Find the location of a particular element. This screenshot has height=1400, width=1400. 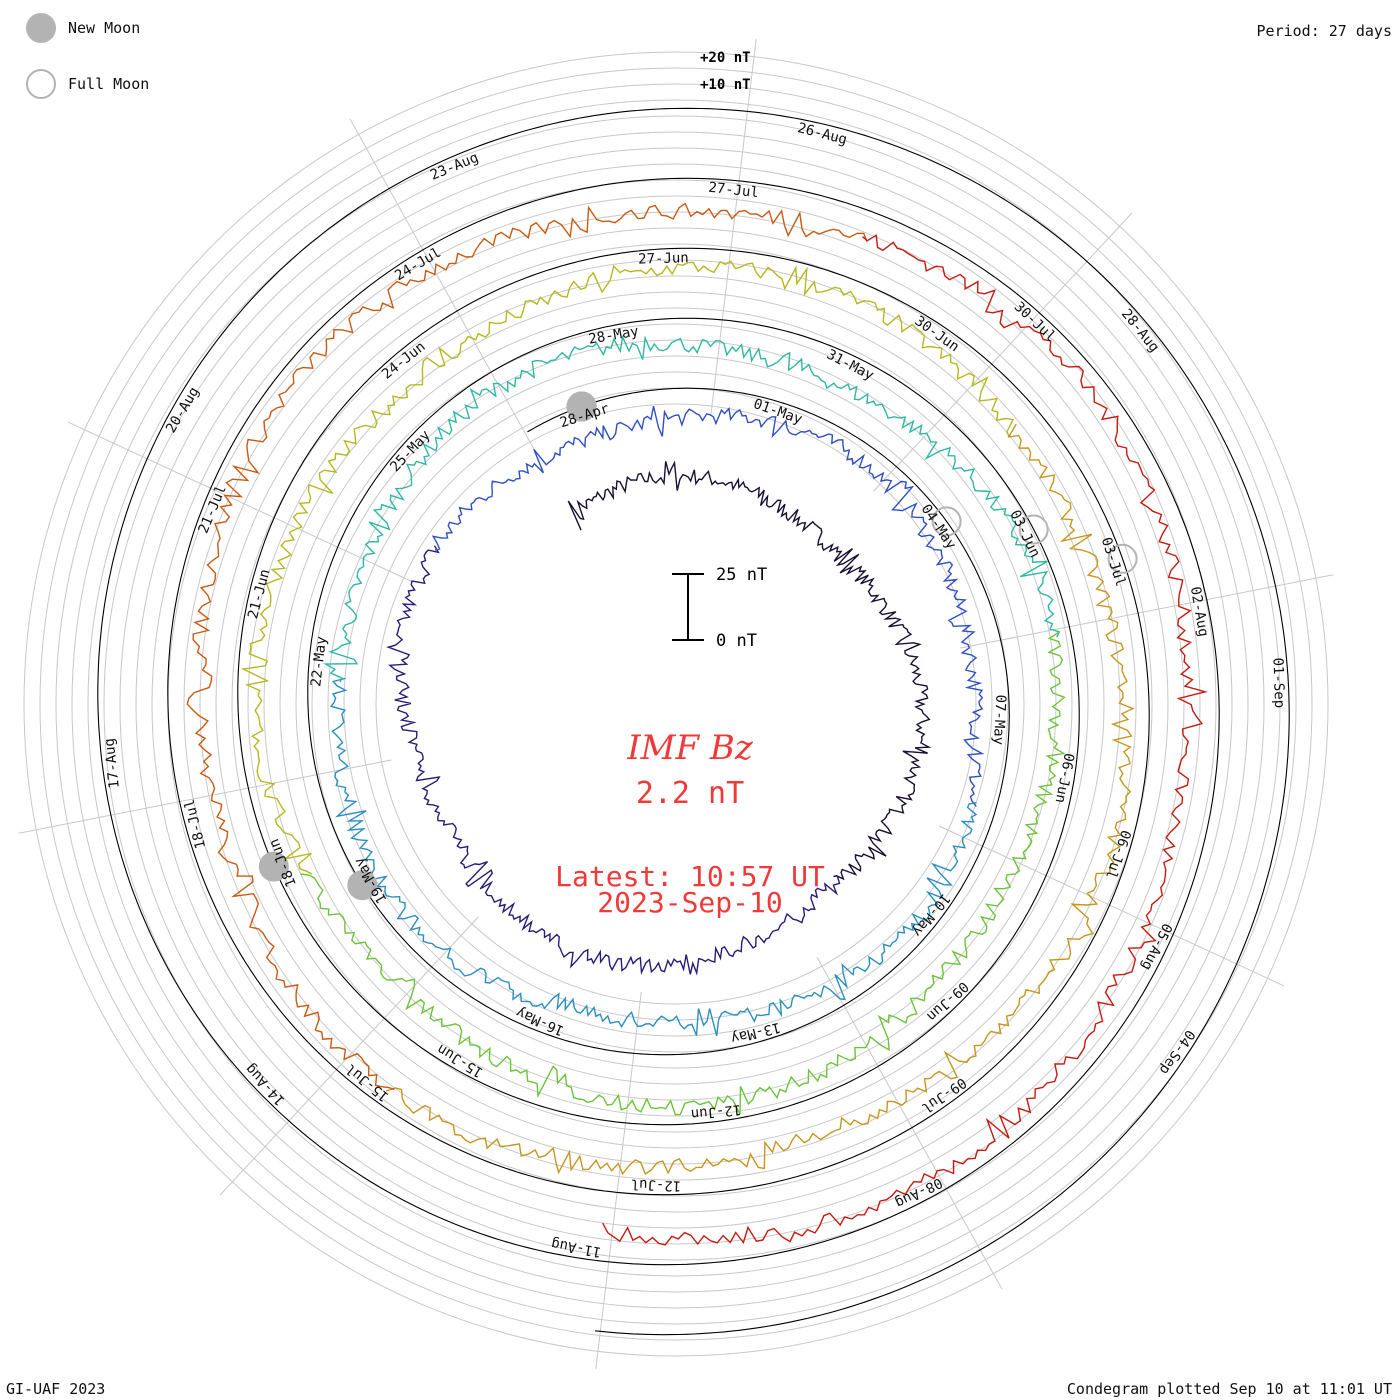

date-label: 12-Jun is located at coordinates (716, 1111).